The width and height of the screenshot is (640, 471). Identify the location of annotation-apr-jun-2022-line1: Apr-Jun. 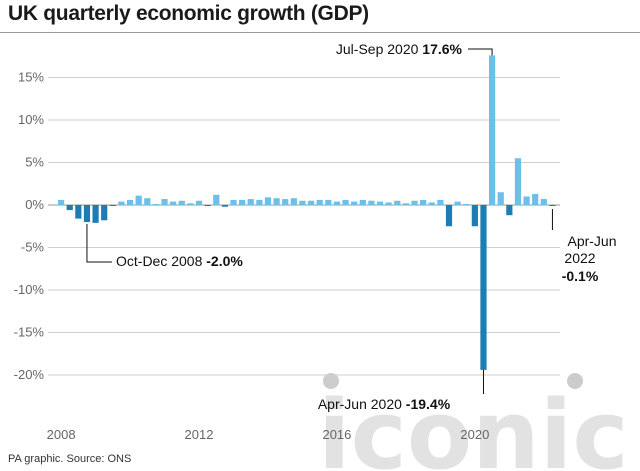
(591, 241).